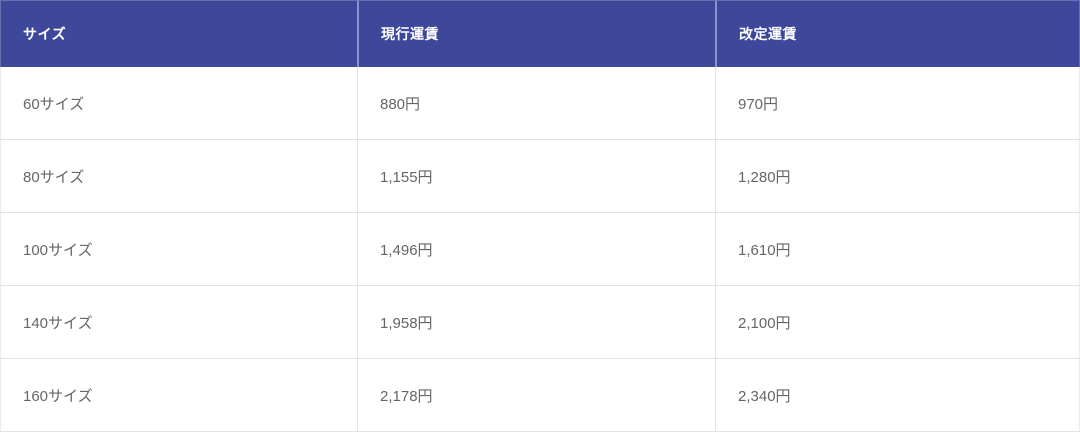  I want to click on cell-size: 160サイズ, so click(178, 395).